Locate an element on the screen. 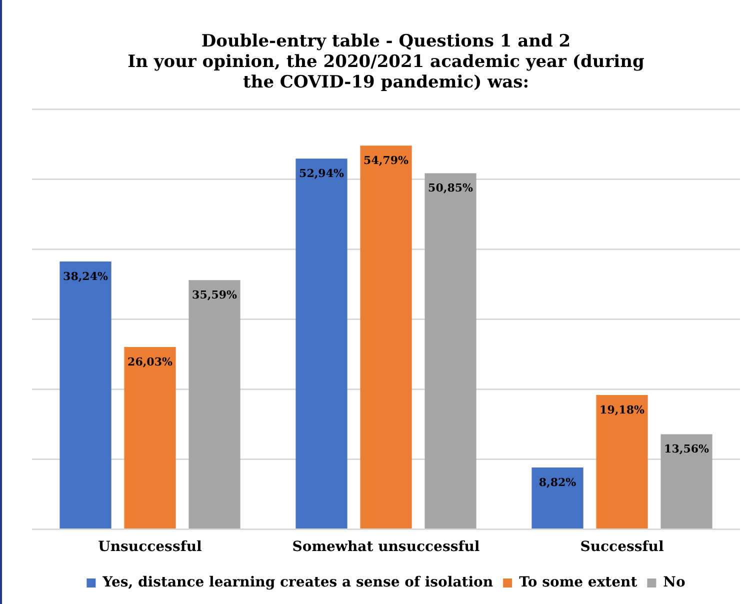  data-label: 35,59% is located at coordinates (215, 295).